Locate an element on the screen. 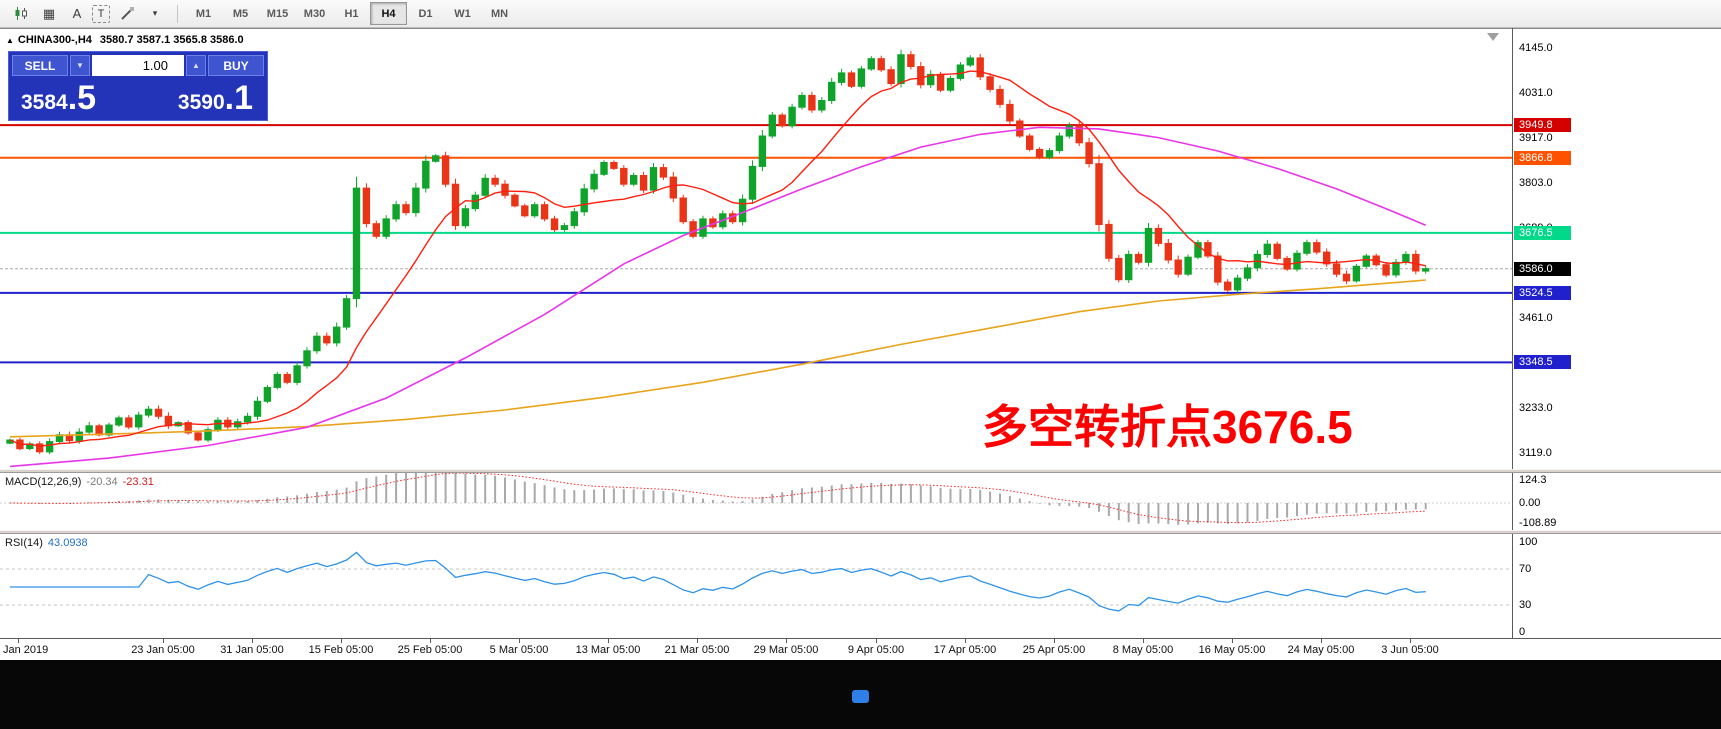  volume-increase-button: ▲ is located at coordinates (196, 65).